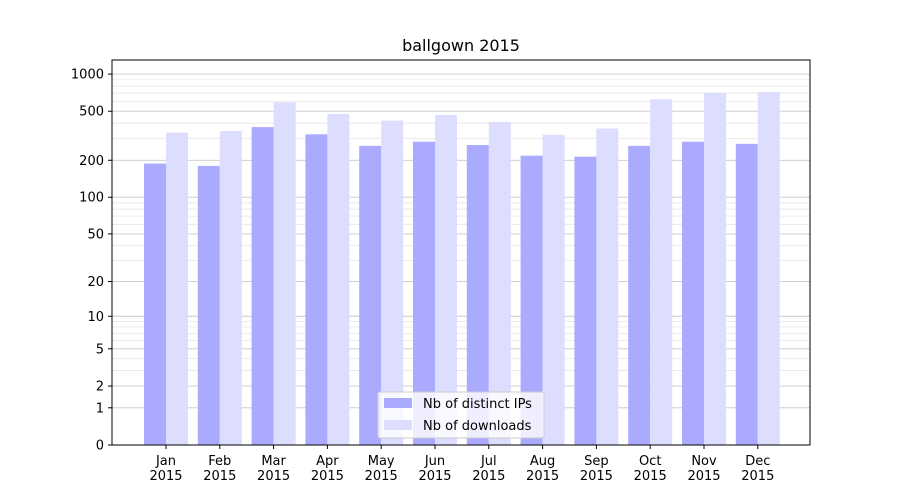  Describe the element at coordinates (477, 404) in the screenshot. I see `legend-label-distinct-ips: Nb of distinct IPs` at that location.